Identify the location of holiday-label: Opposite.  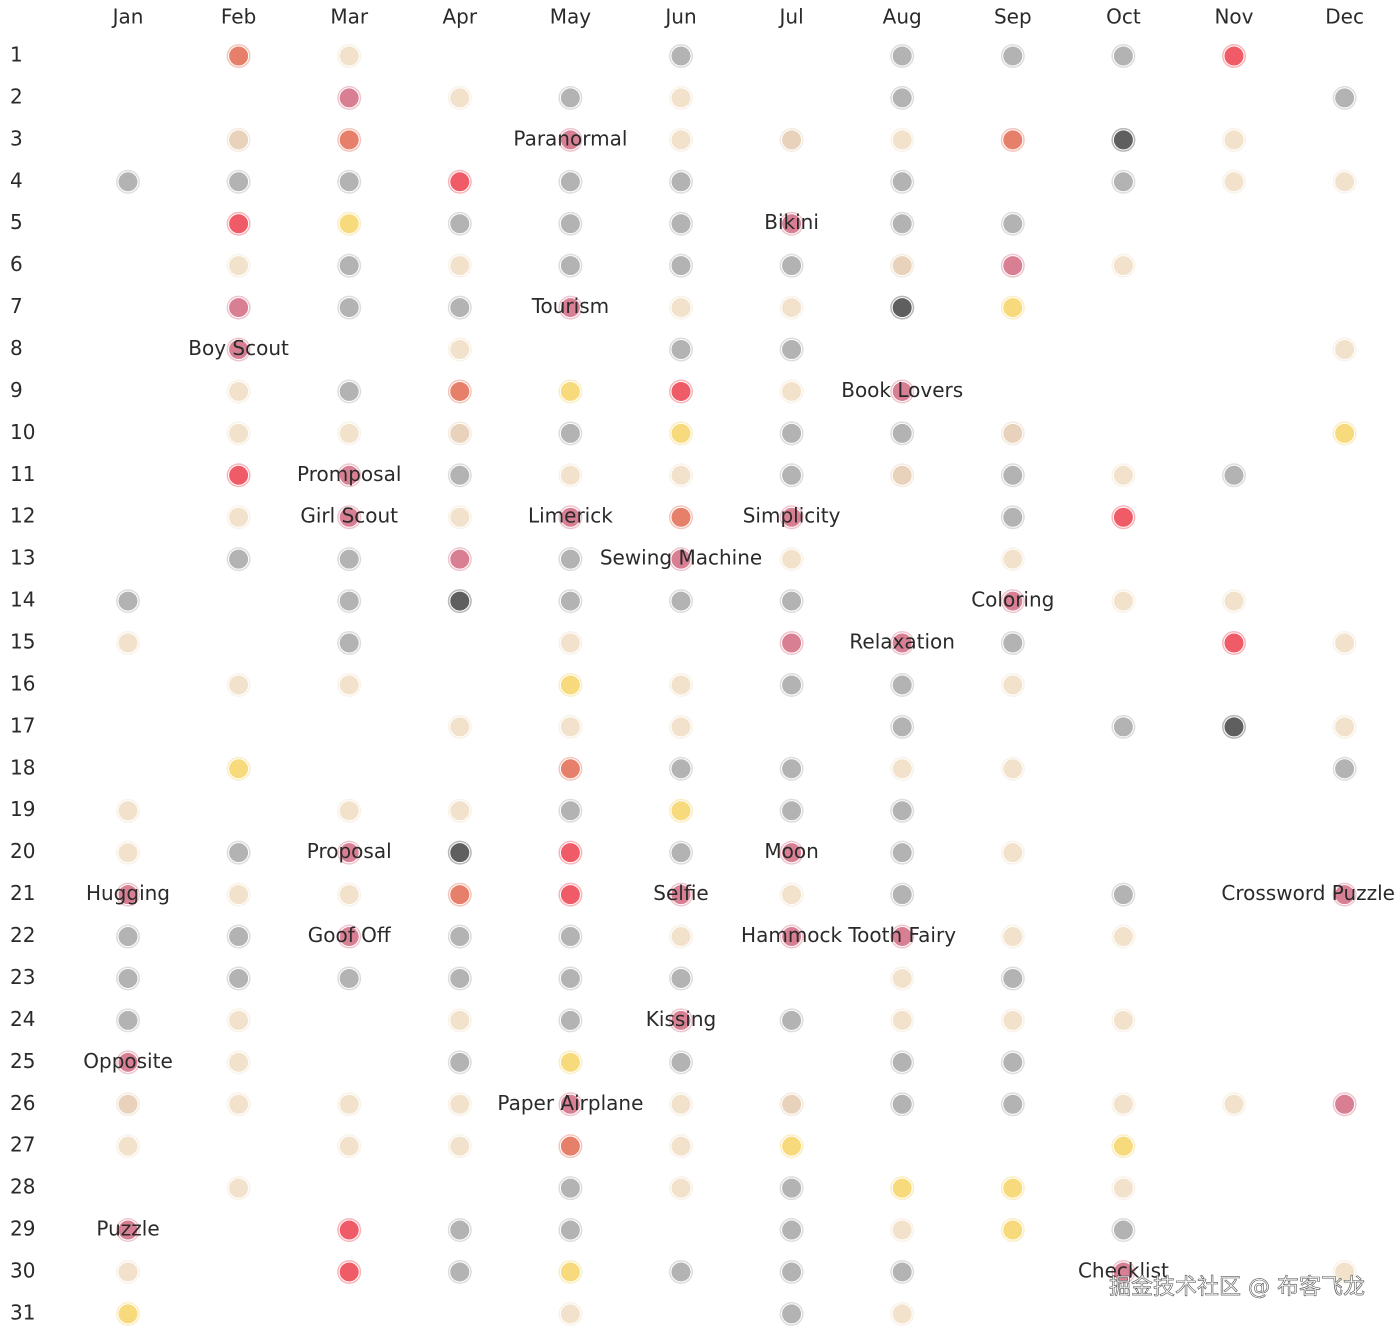
(128, 1061).